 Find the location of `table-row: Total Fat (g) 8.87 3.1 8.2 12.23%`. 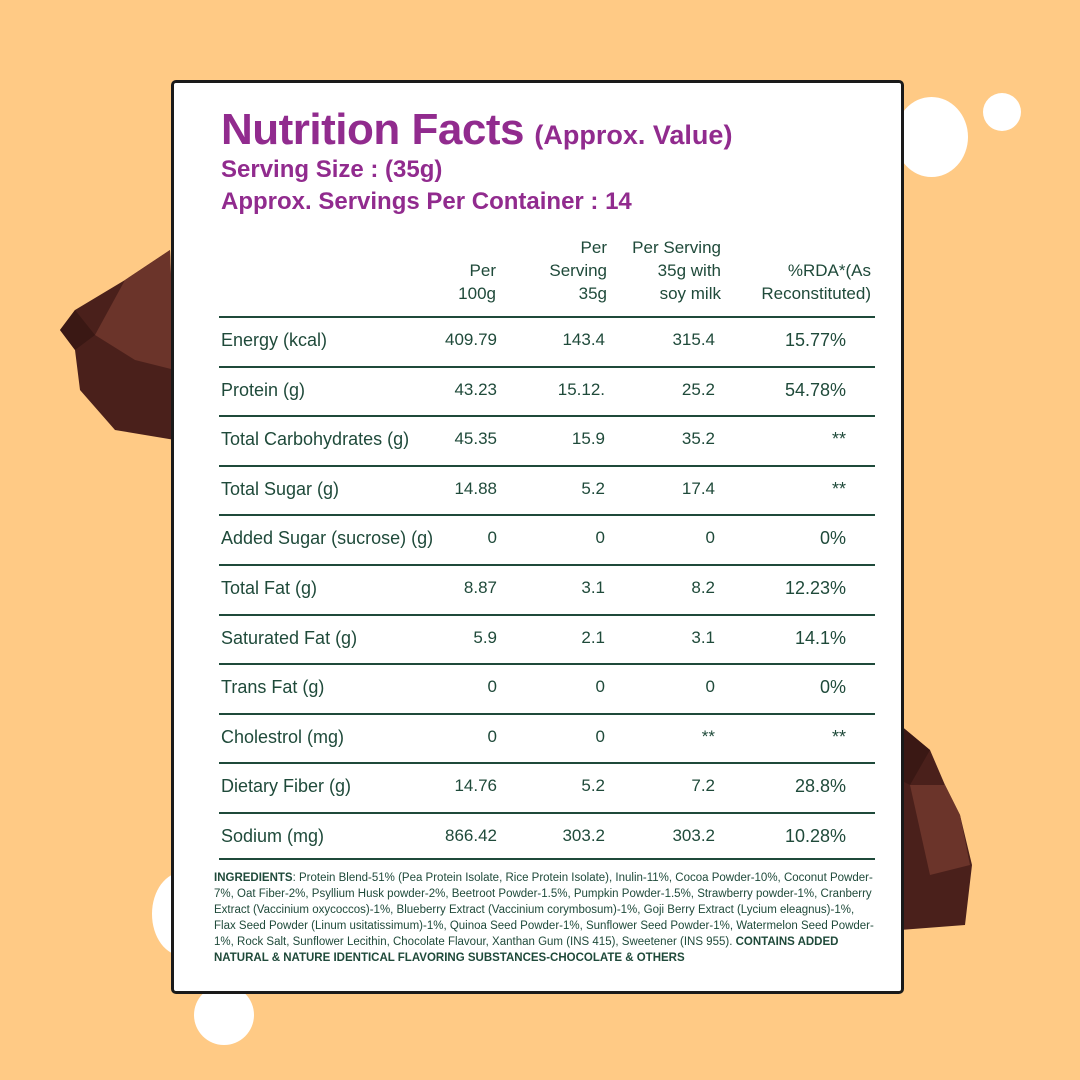

table-row: Total Fat (g) 8.87 3.1 8.2 12.23% is located at coordinates (547, 588).